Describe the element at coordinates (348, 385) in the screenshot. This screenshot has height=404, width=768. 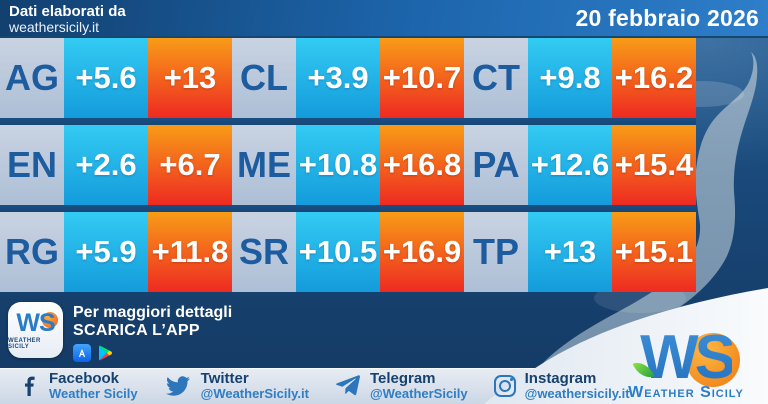
I see `telegram-icon` at that location.